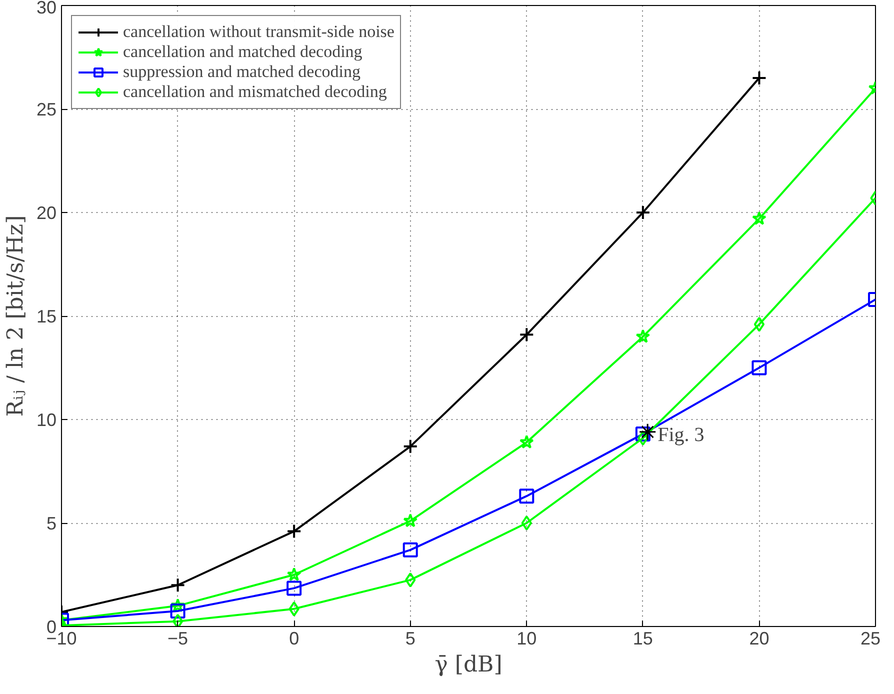  I want to click on legend-label: cancellation without transmit-side noise, so click(258, 32).